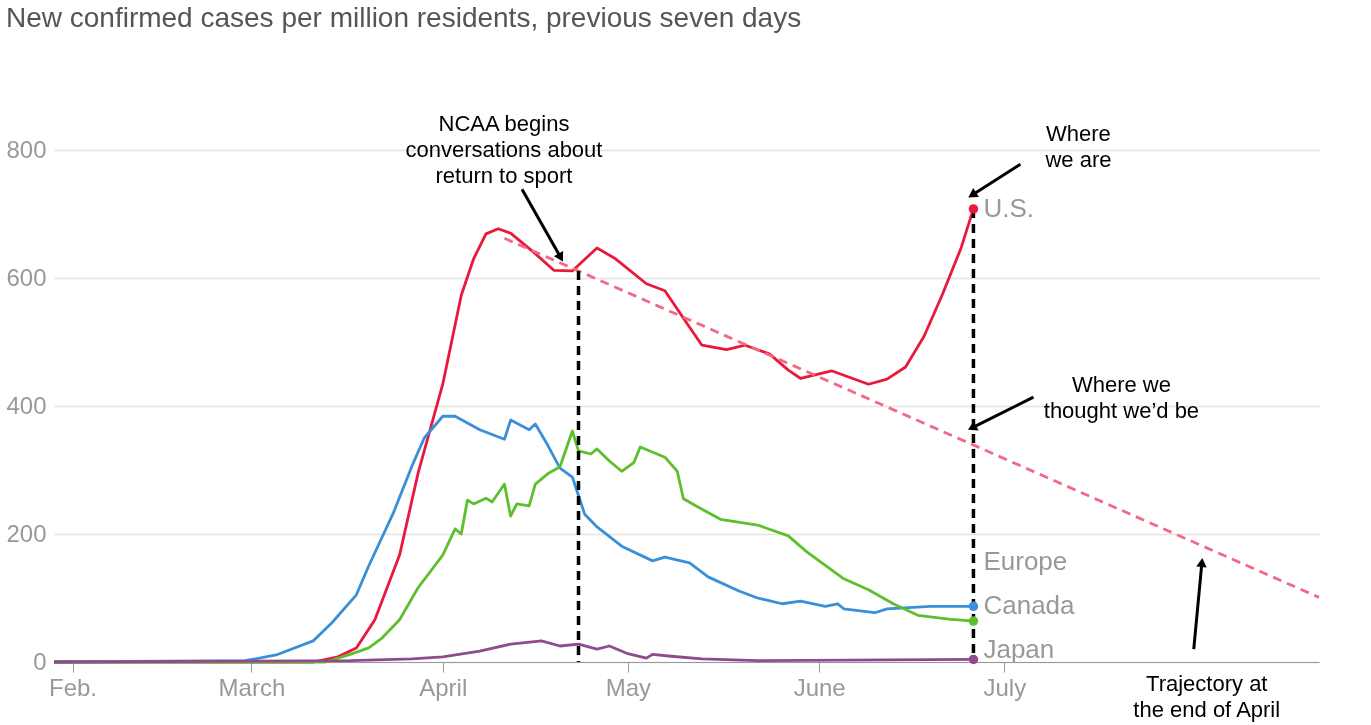 This screenshot has width=1371, height=725. I want to click on x-tick-label: March, so click(252, 687).